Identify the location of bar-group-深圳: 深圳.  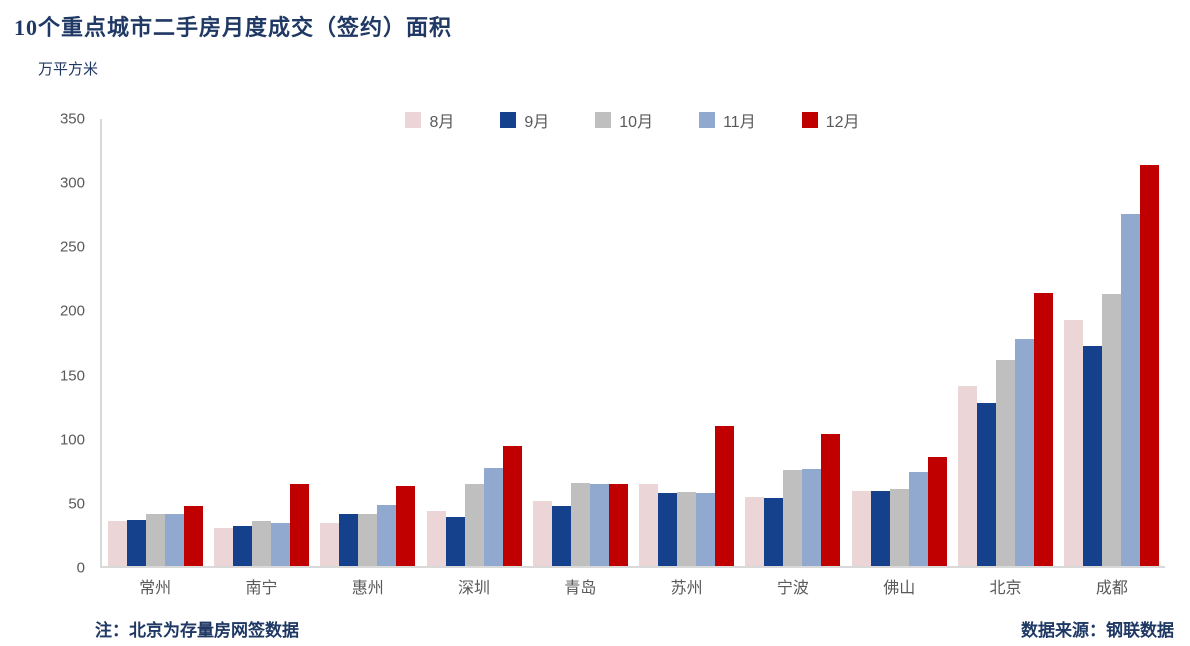
(474, 358).